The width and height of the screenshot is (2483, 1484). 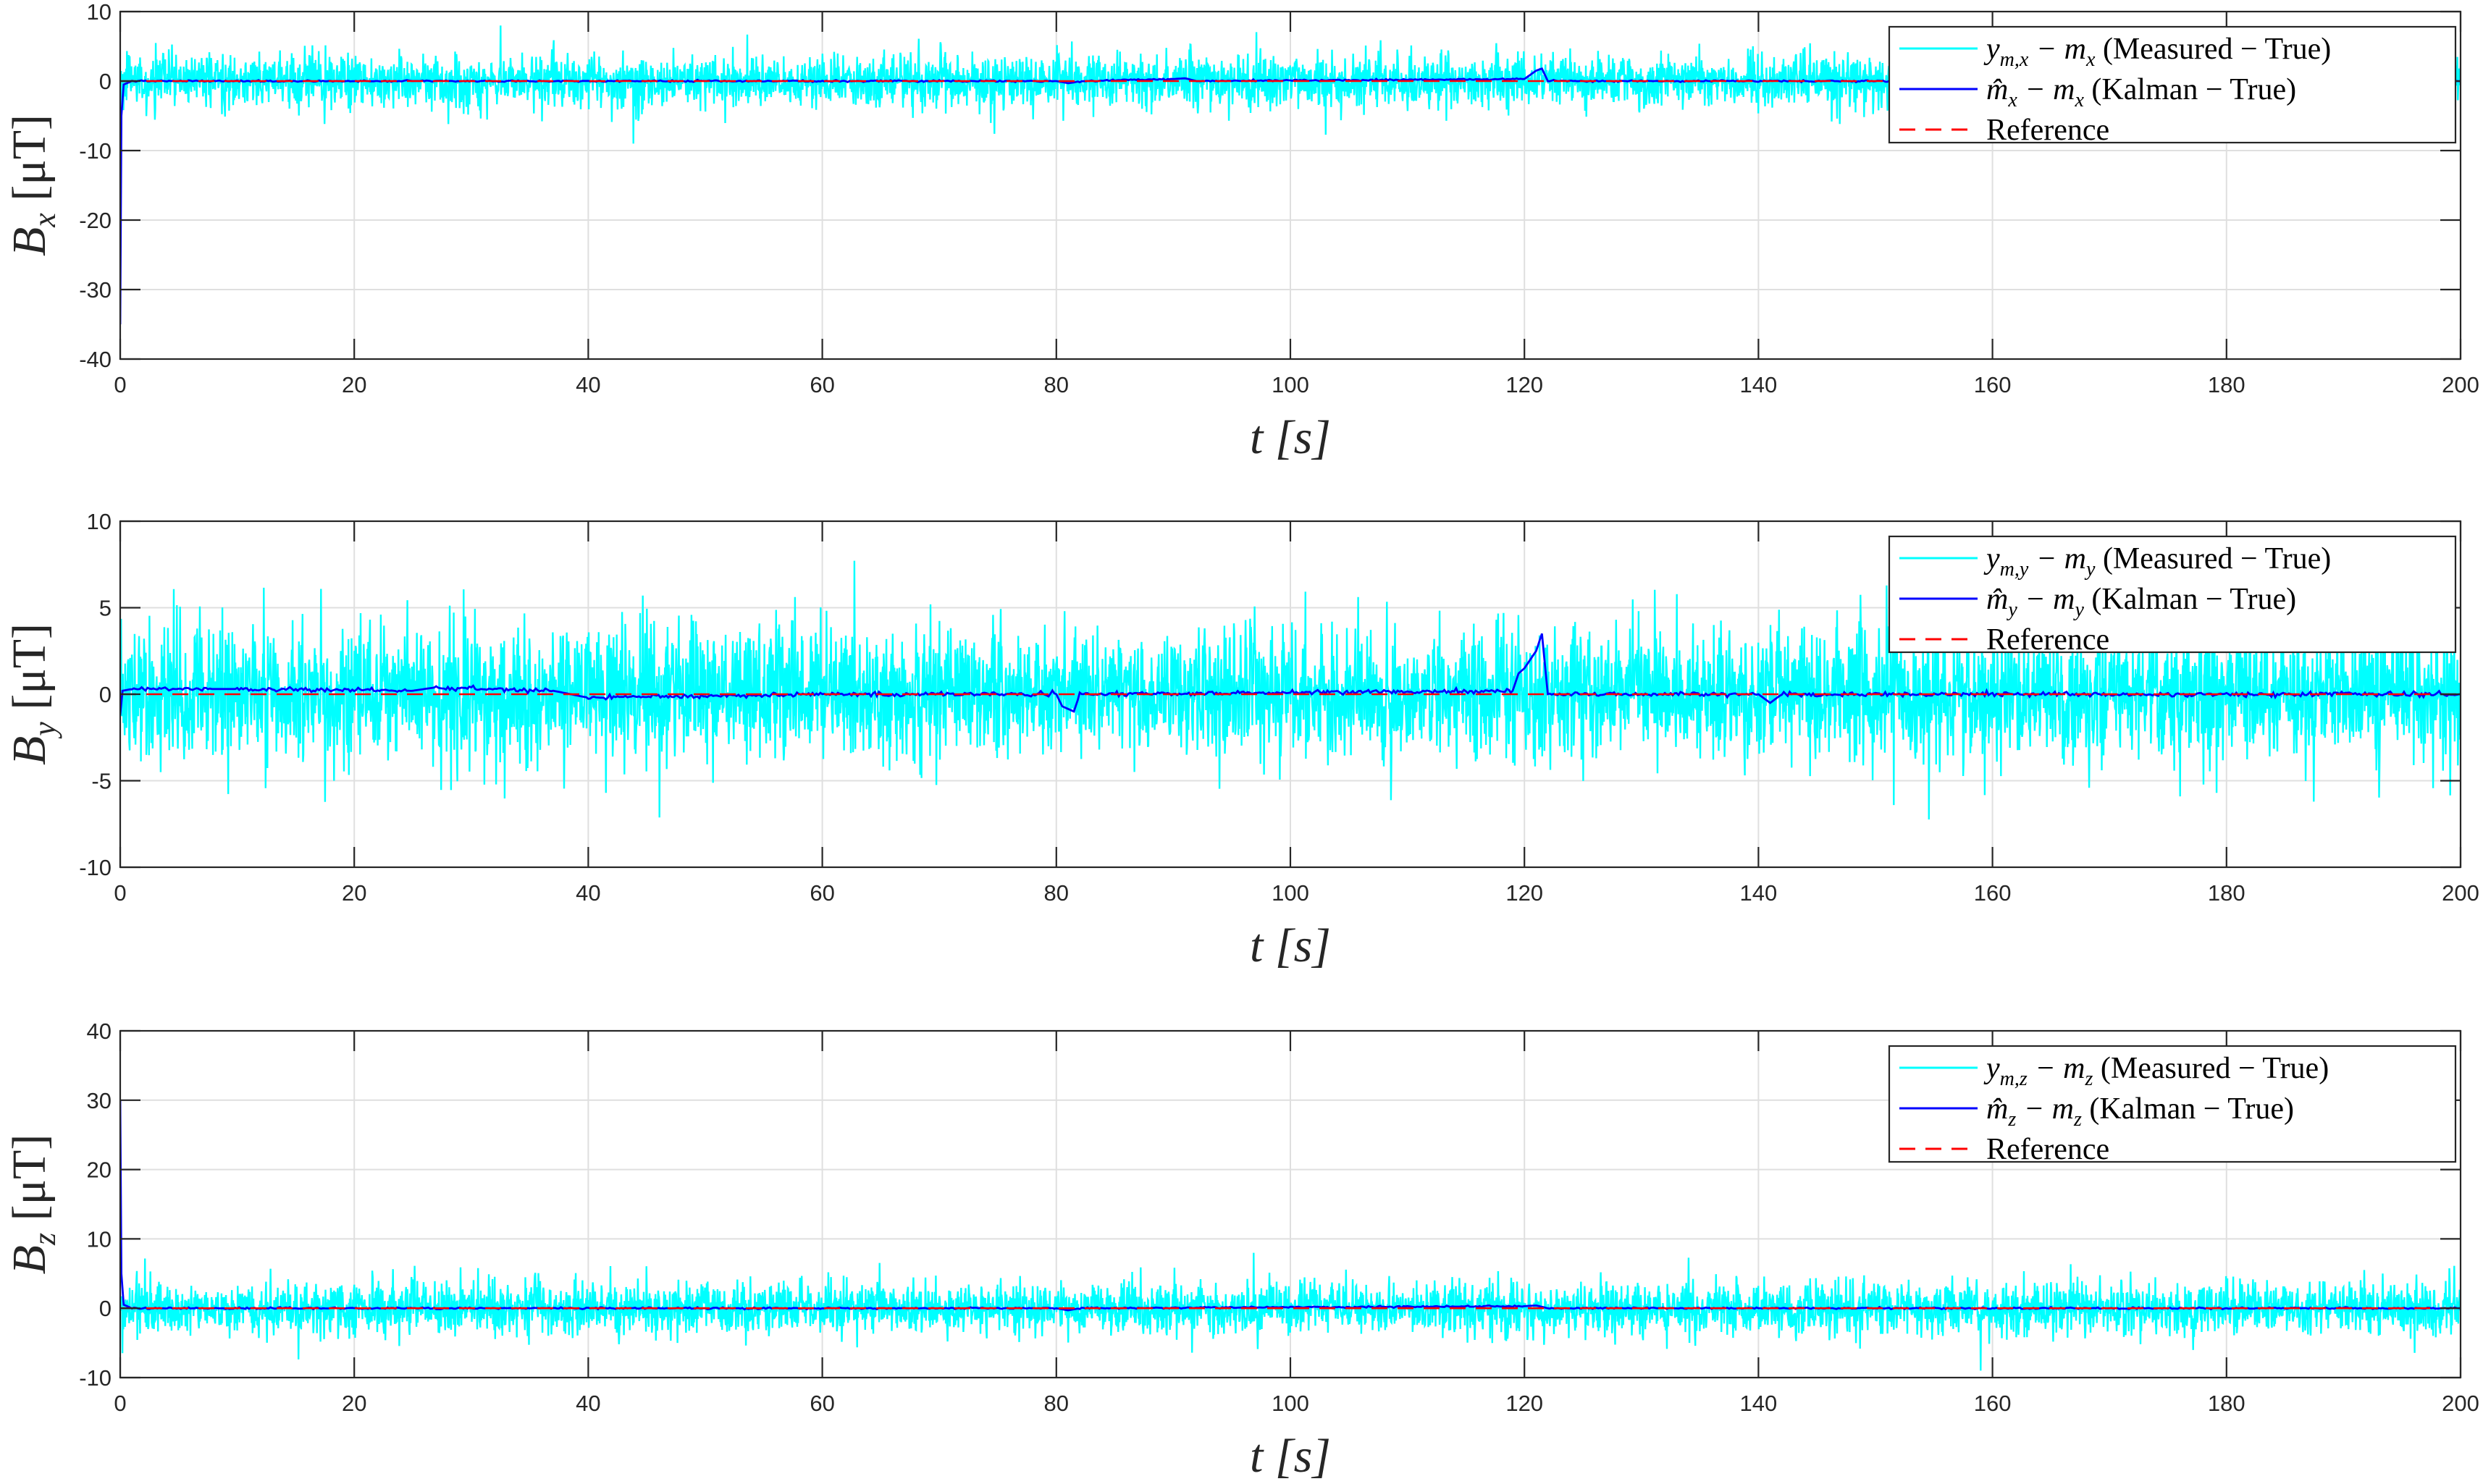 I want to click on legend-item-measured-label: ym,y − my (Measured − True), so click(x=2157, y=561).